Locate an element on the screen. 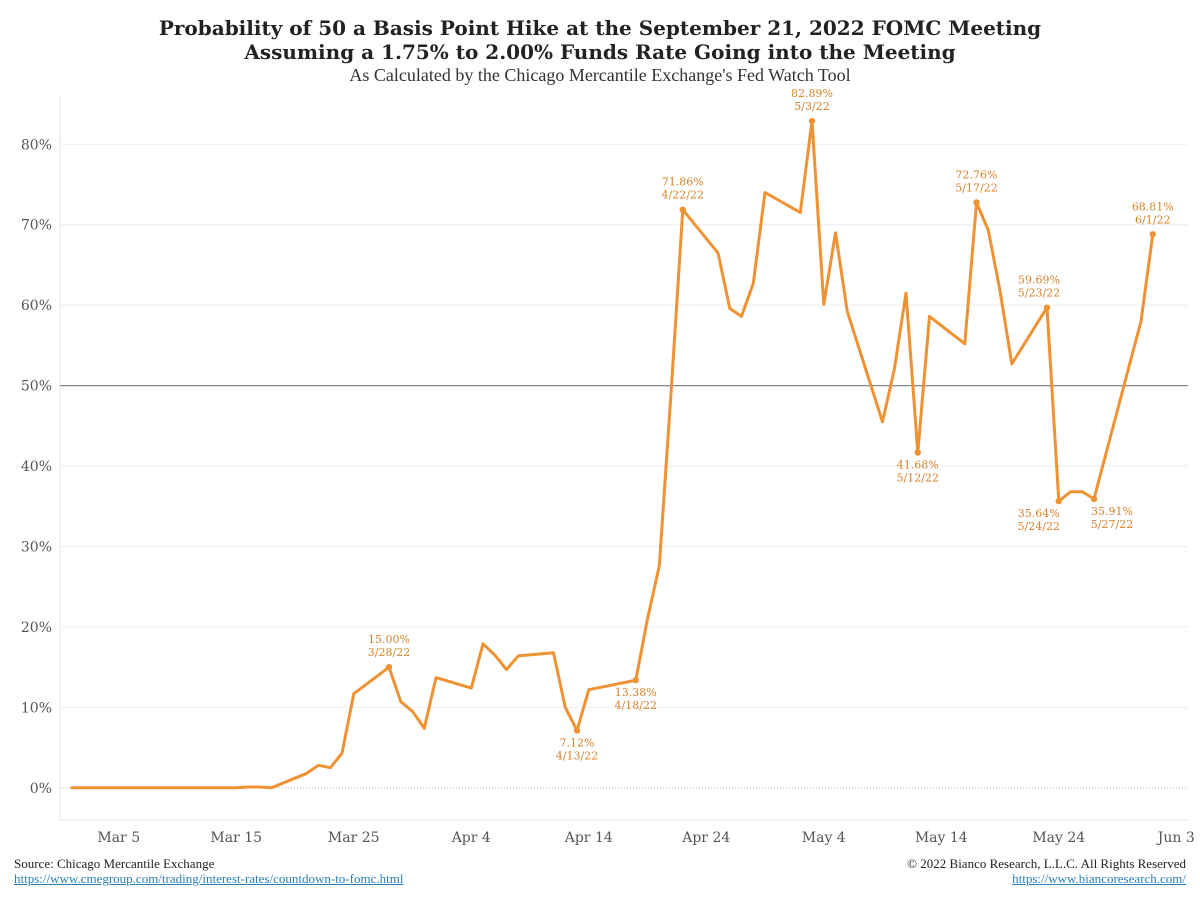  annotation-value-label: 35.64% is located at coordinates (1039, 513).